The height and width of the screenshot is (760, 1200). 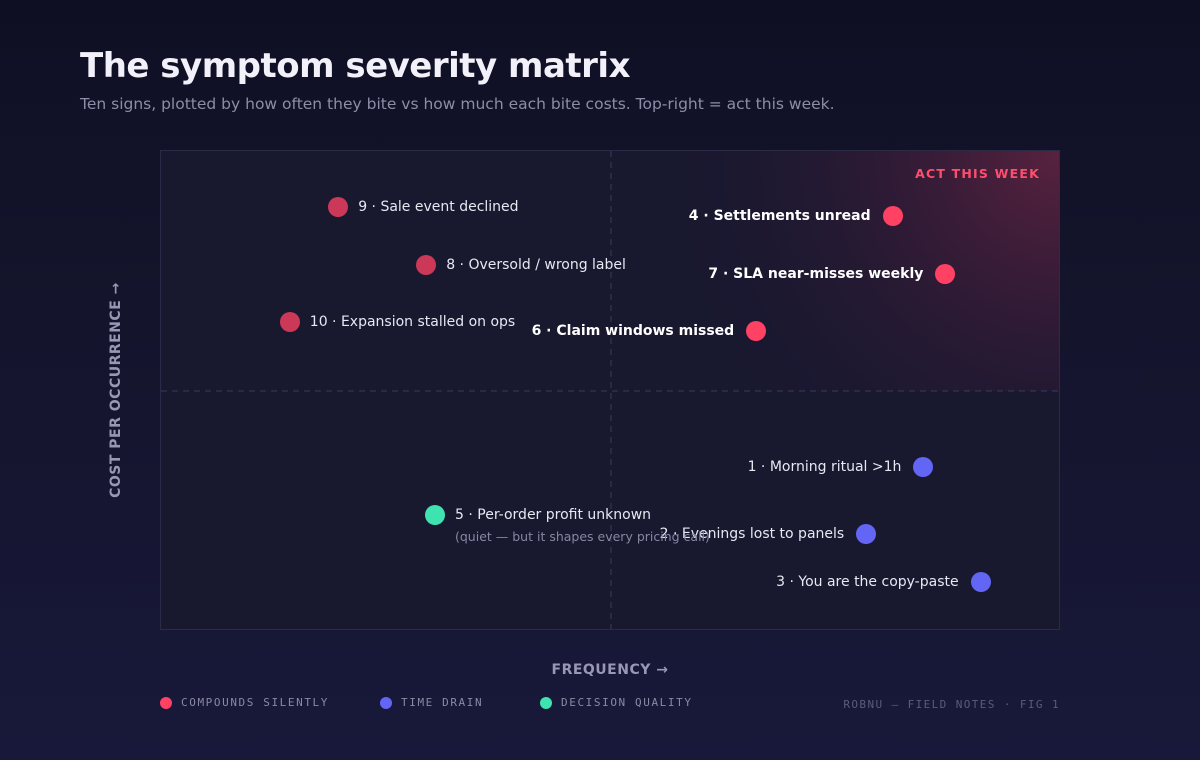 I want to click on y-axis-label: COST PER OCCURRENCE →, so click(x=116, y=390).